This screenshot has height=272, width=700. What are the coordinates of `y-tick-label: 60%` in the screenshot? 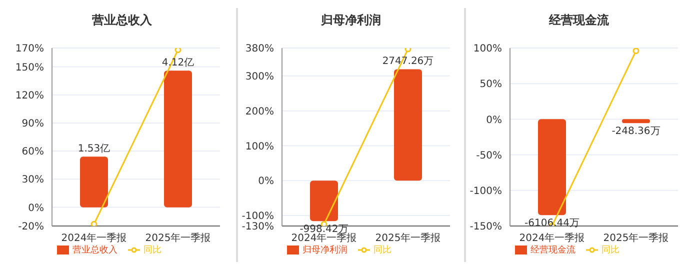 It's located at (33, 152).